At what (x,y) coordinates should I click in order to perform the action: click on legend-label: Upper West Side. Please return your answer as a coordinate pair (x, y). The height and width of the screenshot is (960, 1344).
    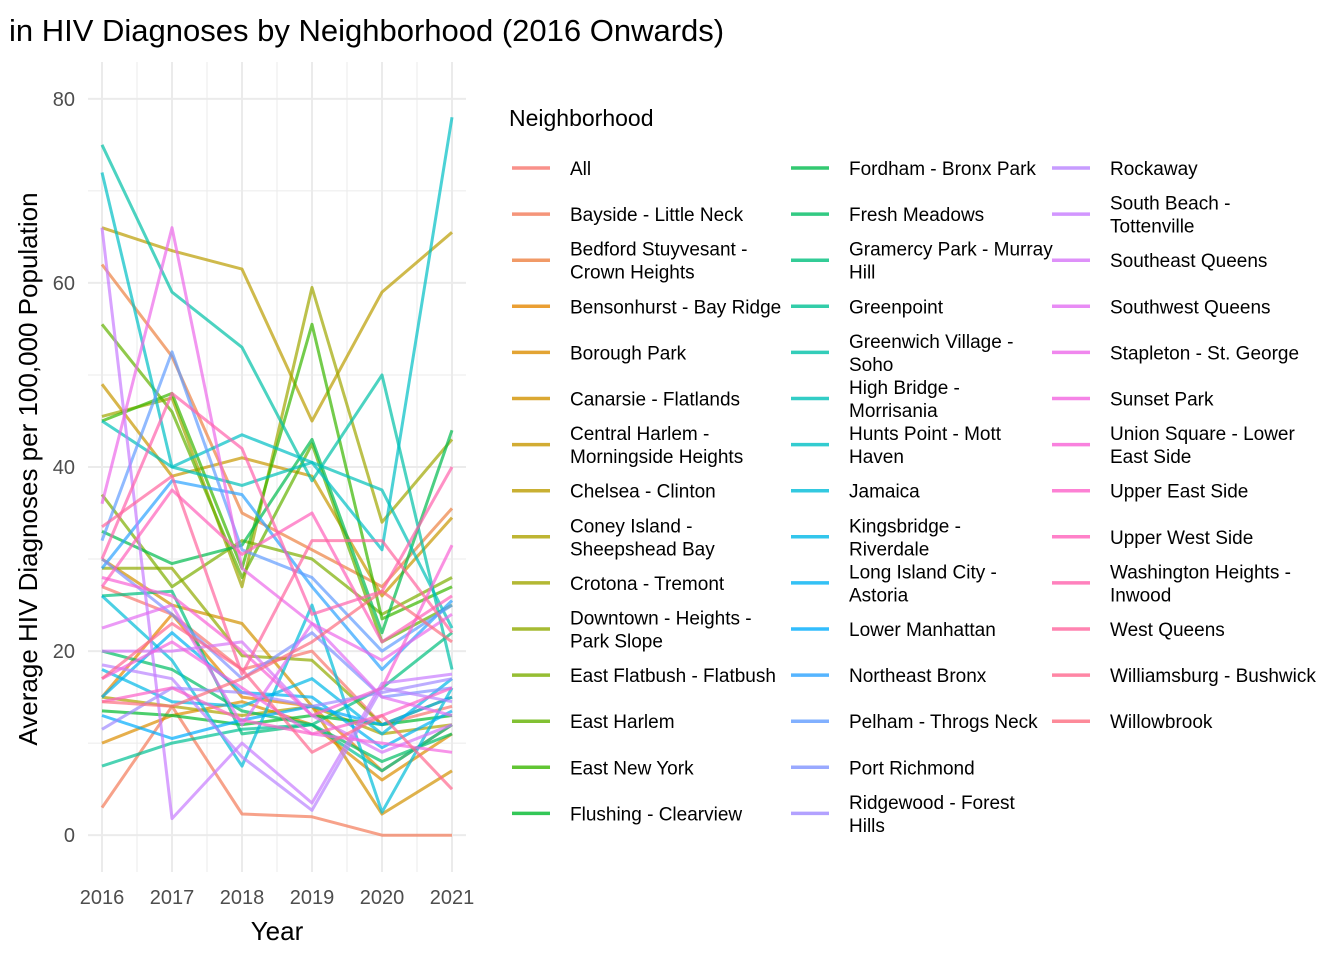
    Looking at the image, I should click on (1181, 538).